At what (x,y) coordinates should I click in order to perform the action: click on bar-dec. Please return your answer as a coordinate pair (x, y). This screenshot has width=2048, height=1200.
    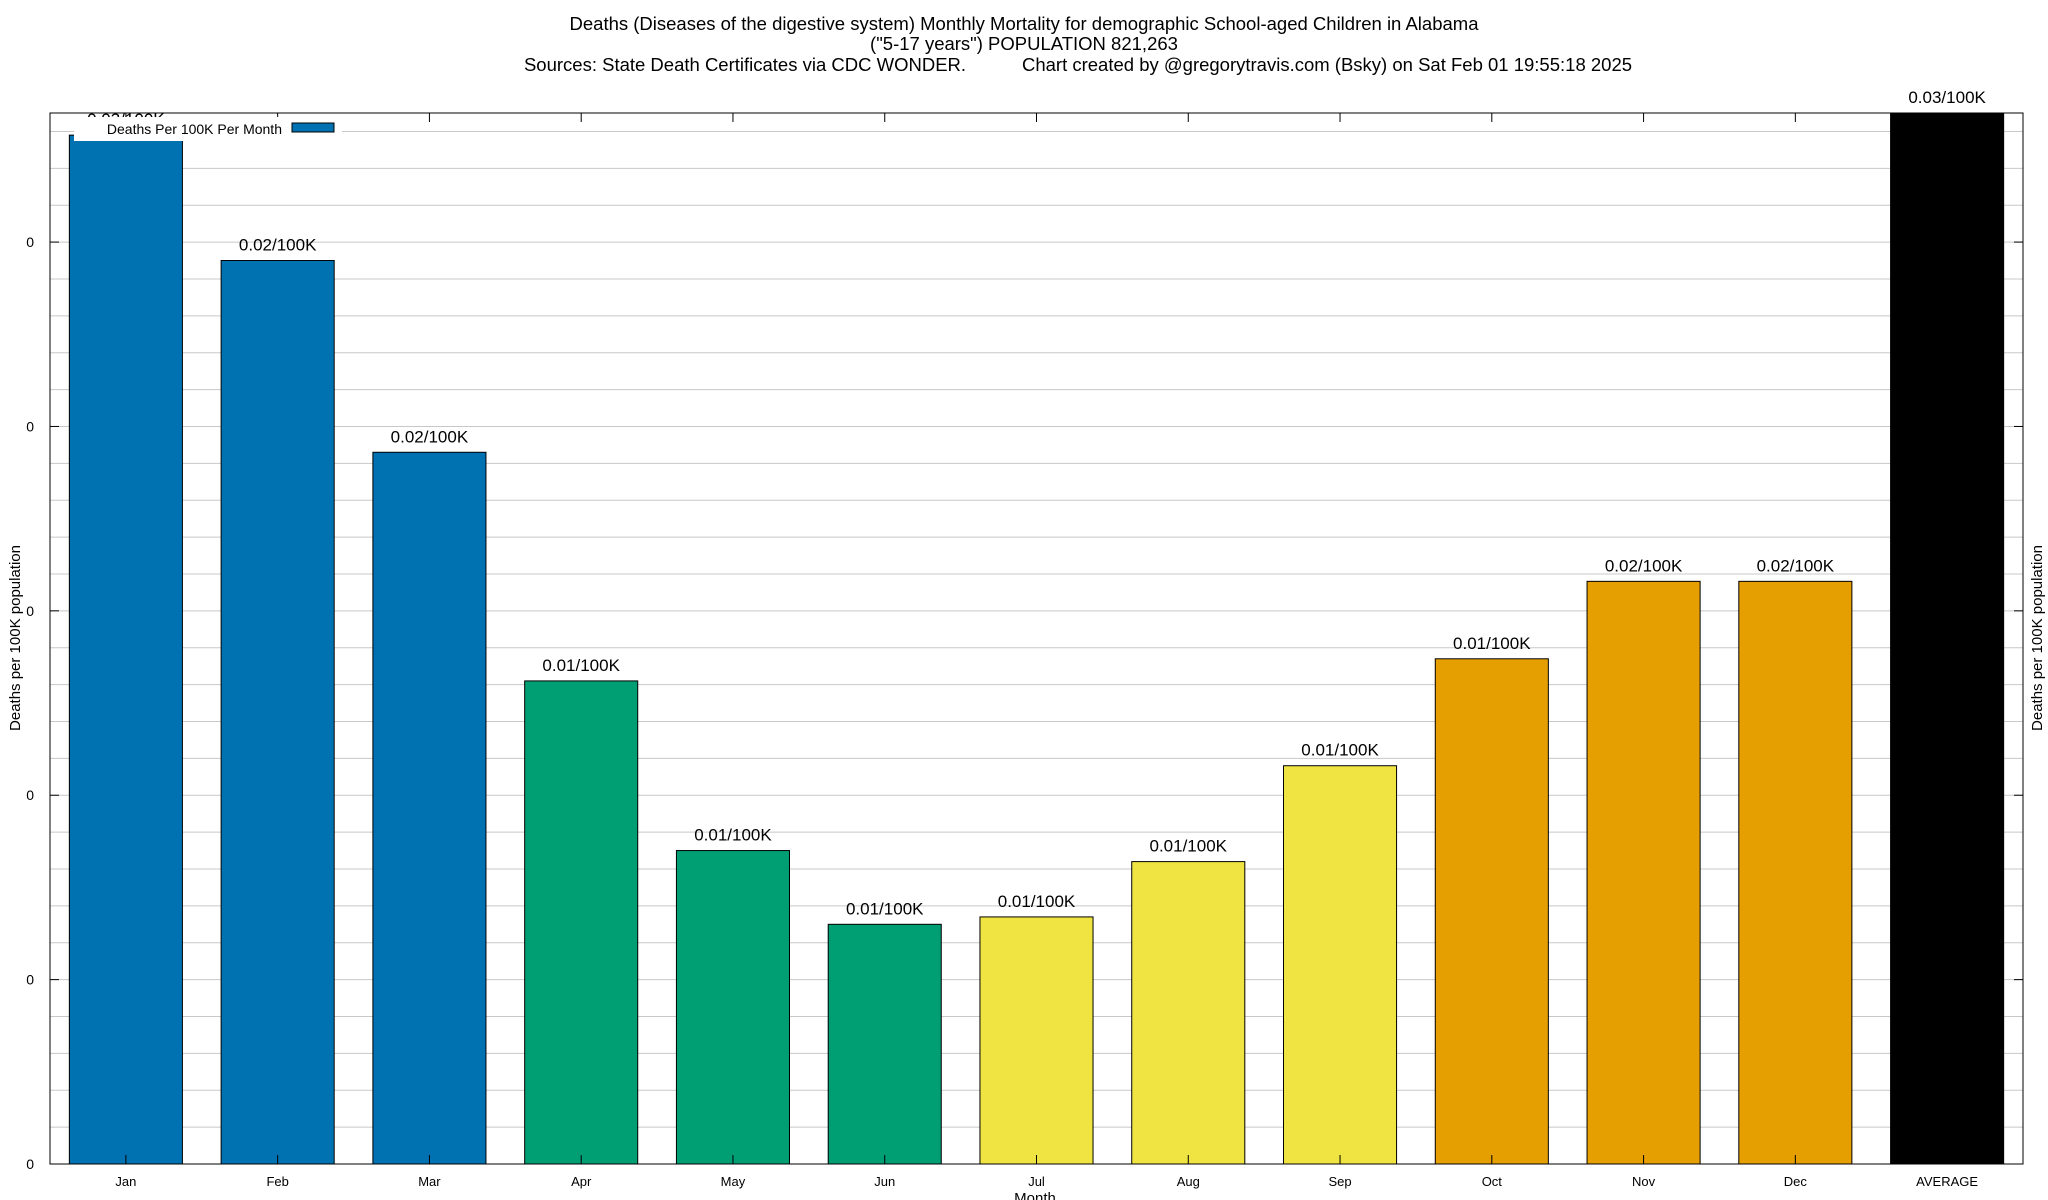
    Looking at the image, I should click on (1795, 872).